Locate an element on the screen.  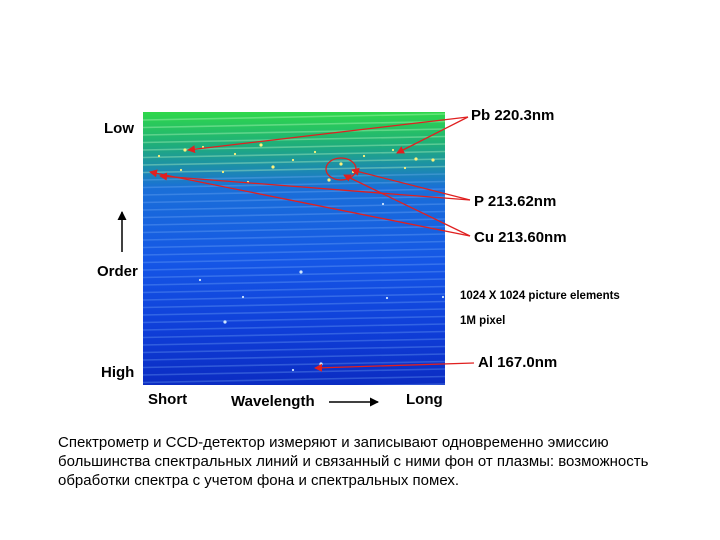
wavelength-axis-label: Wavelength is located at coordinates (273, 401).